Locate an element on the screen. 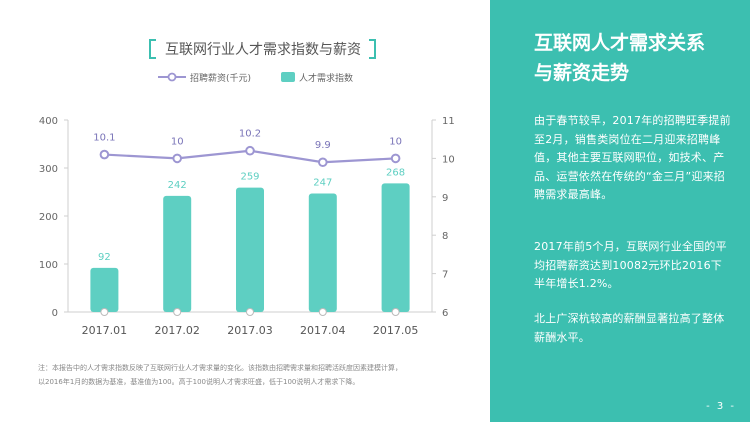 The height and width of the screenshot is (422, 750). bar-series is located at coordinates (250, 247).